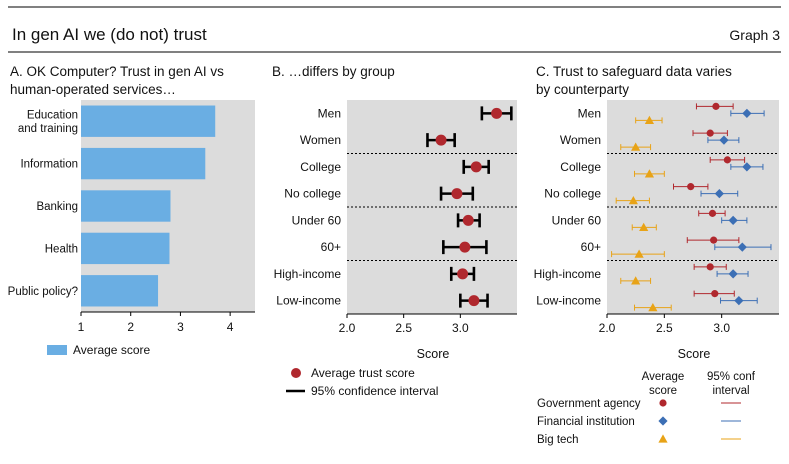 The width and height of the screenshot is (789, 464). Describe the element at coordinates (649, 173) in the screenshot. I see `point-big-tech-college` at that location.